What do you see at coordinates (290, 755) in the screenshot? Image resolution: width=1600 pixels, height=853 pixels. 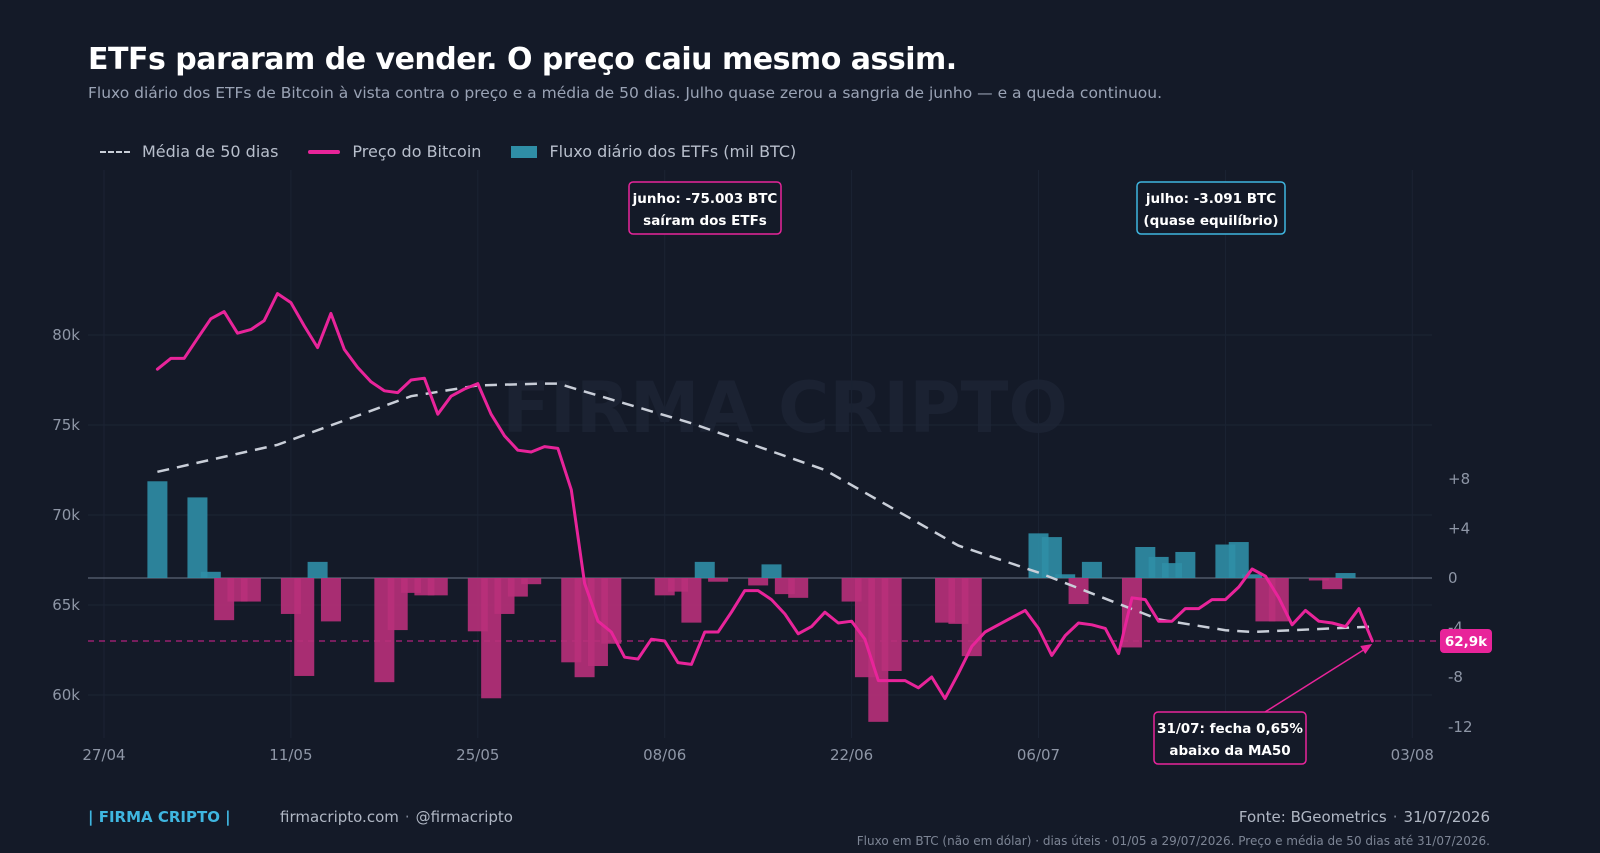 I see `x-tick: 11/05` at bounding box center [290, 755].